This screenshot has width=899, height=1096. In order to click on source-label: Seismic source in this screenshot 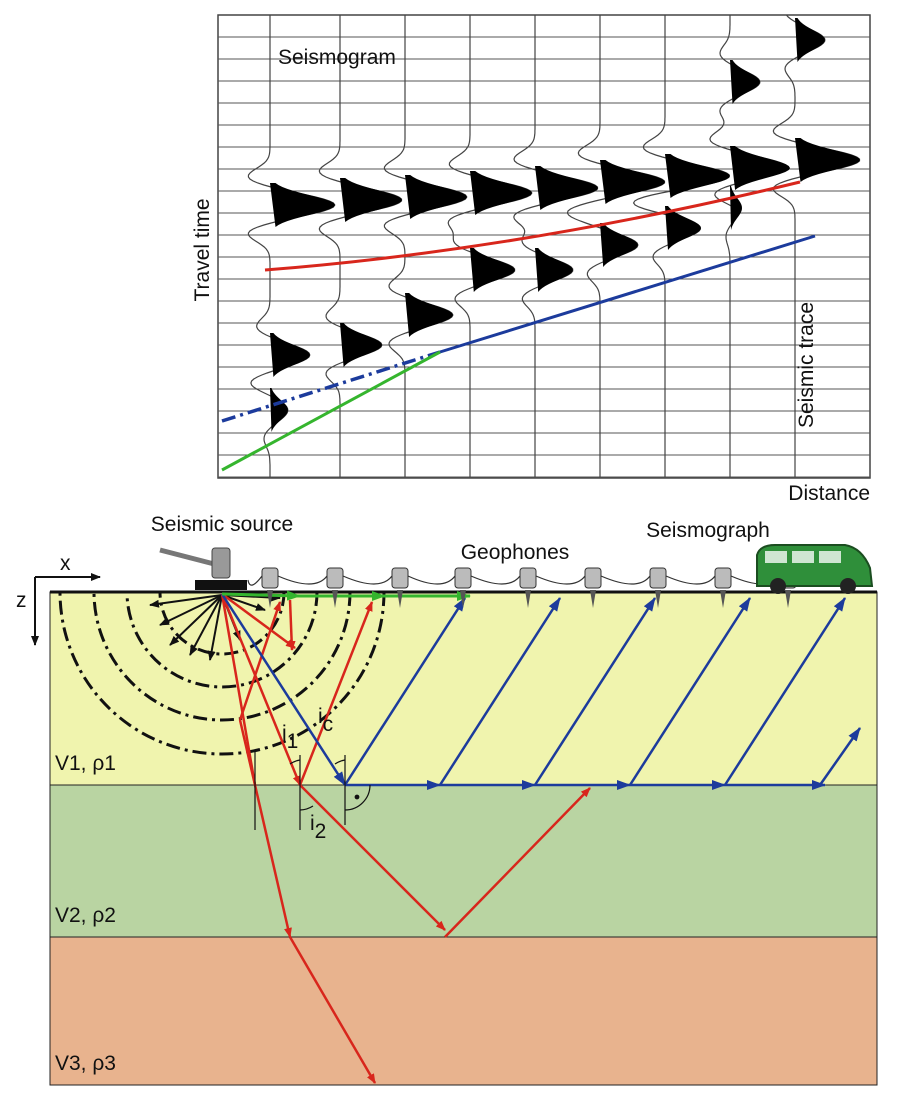, I will do `click(222, 524)`.